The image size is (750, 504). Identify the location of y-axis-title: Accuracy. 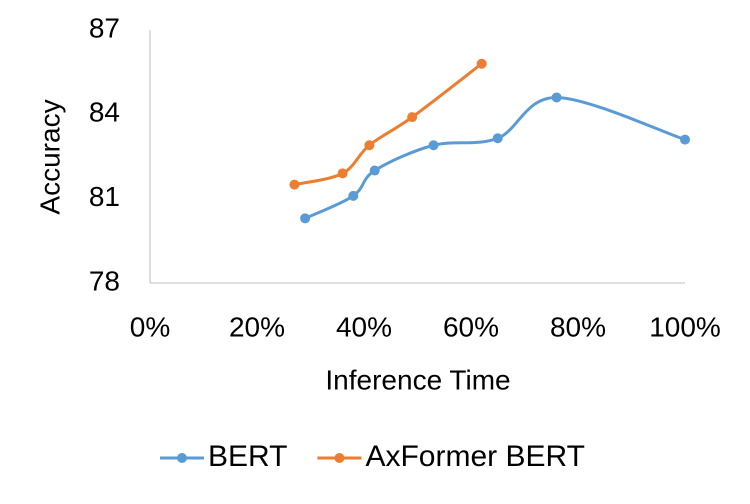
(49, 156).